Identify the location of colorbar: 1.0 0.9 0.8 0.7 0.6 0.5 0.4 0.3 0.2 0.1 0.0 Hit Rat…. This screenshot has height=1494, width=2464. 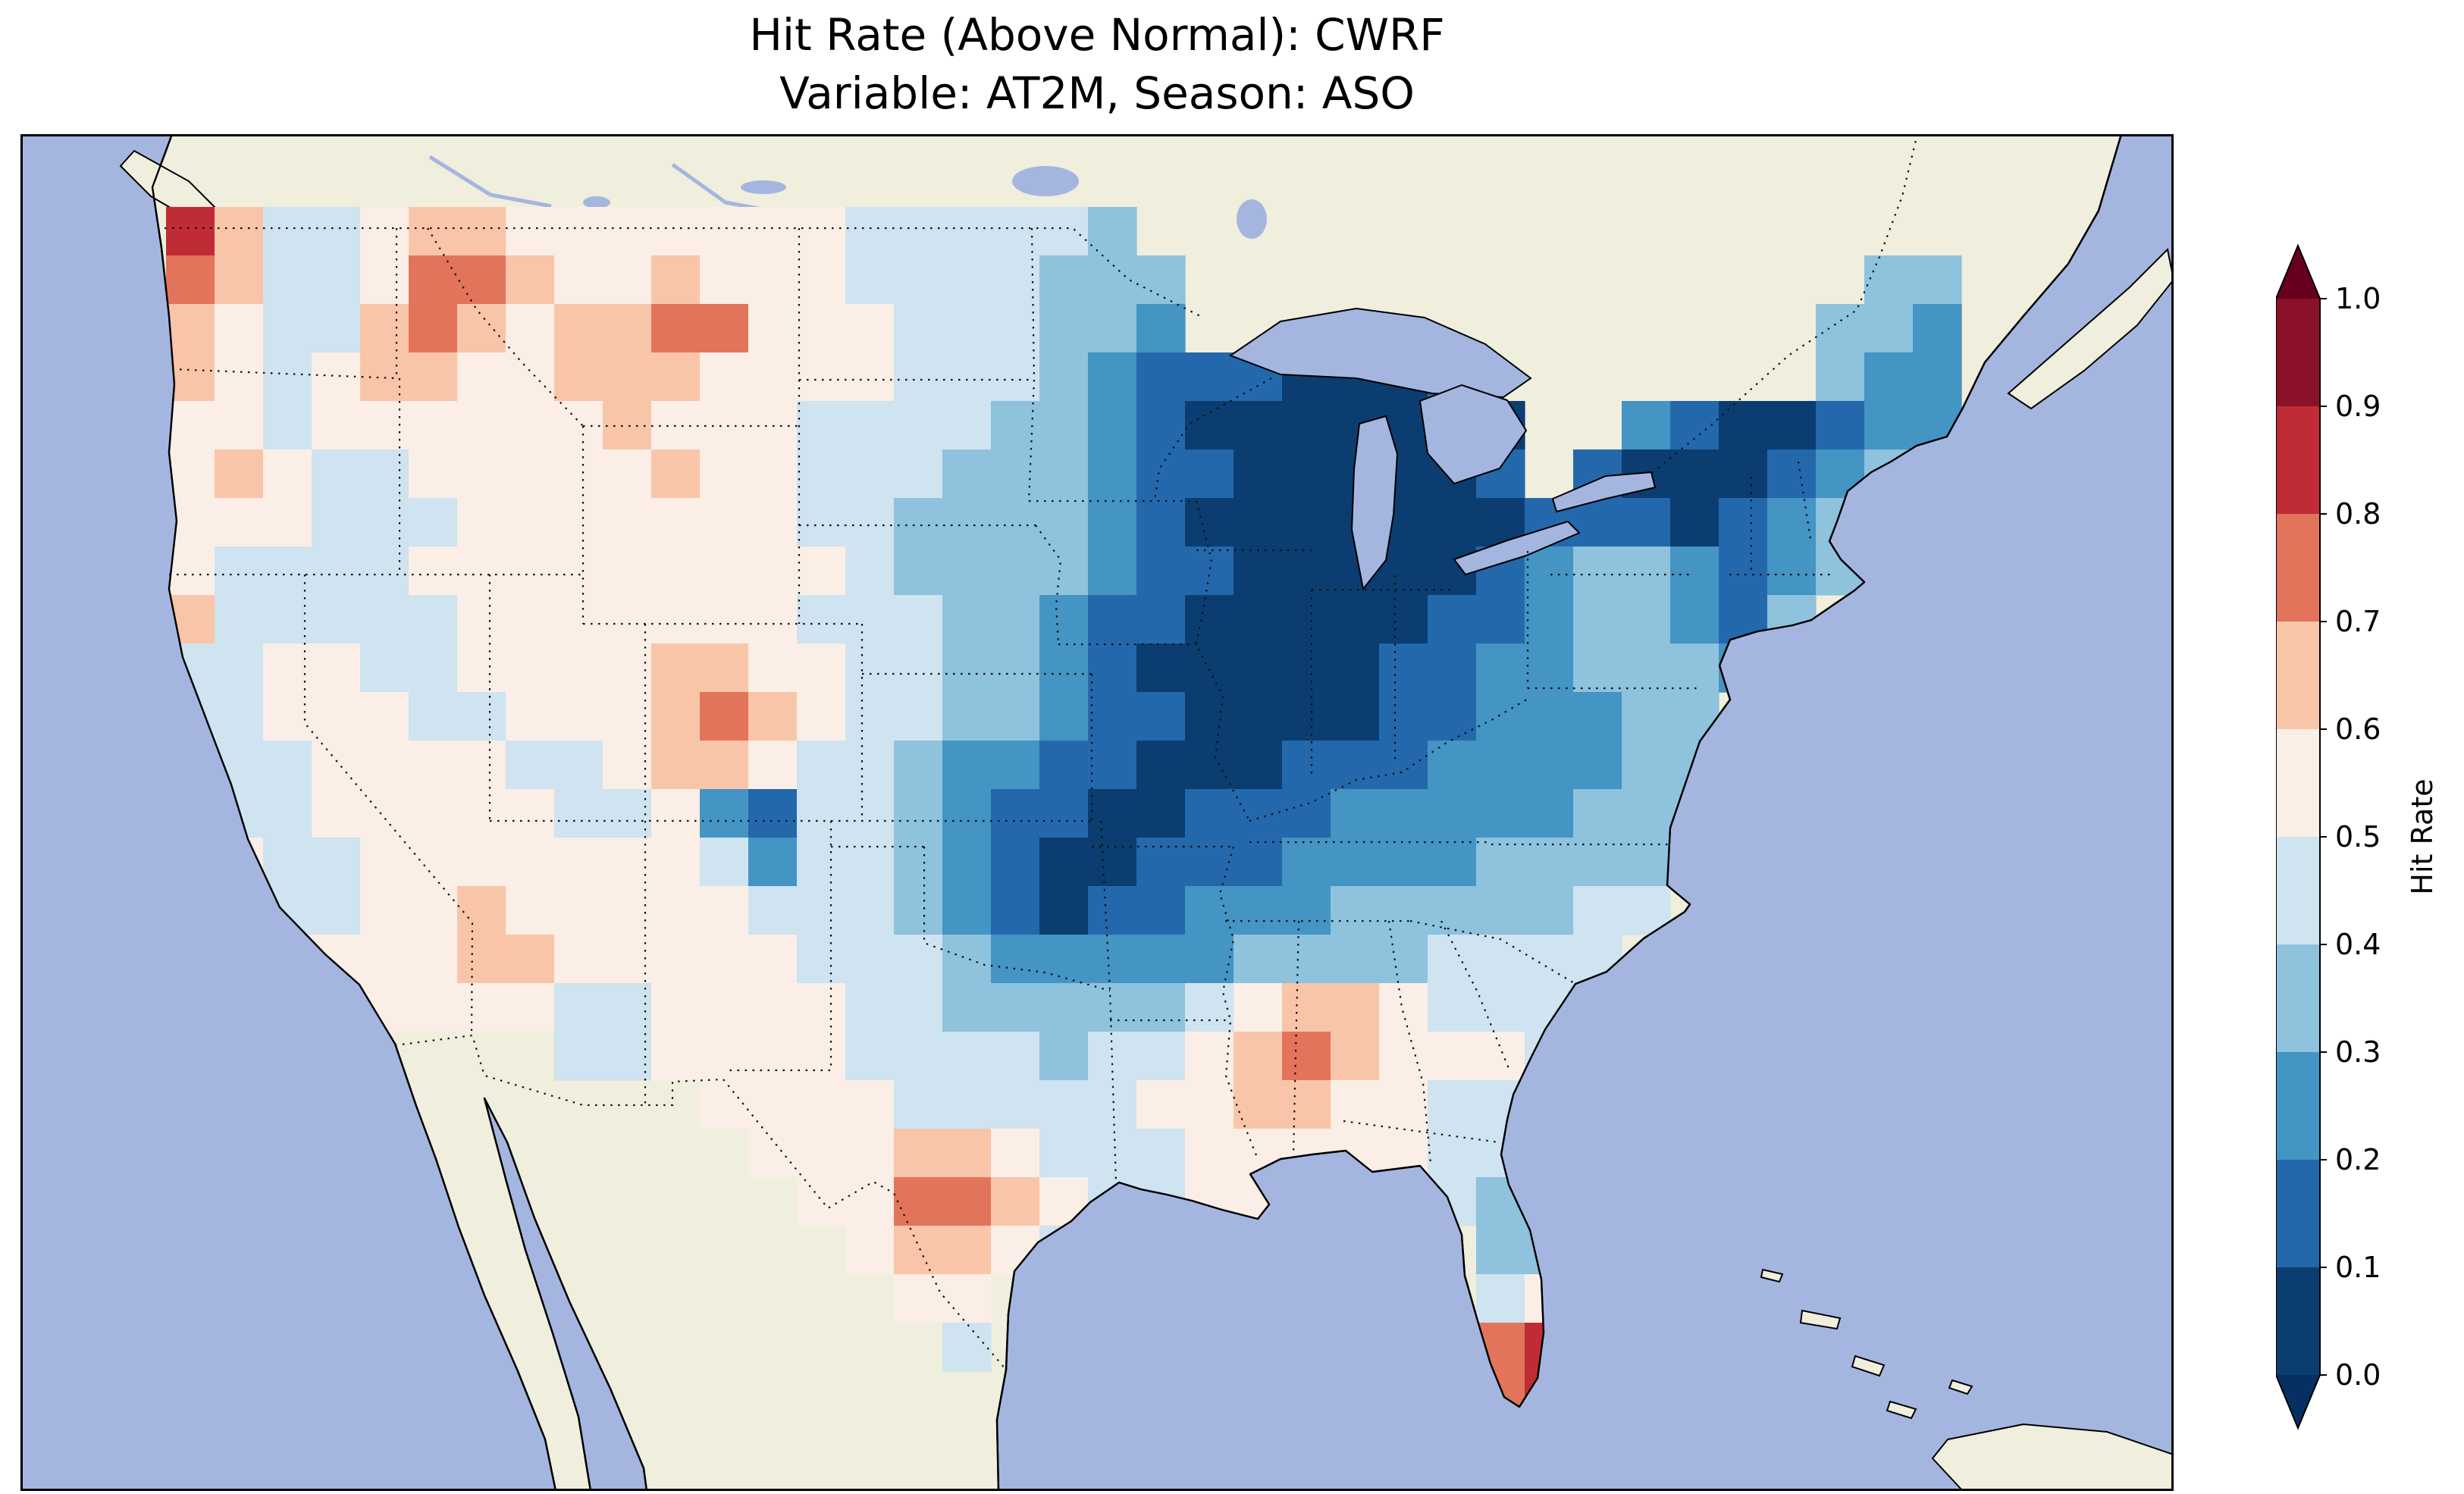
(2357, 836).